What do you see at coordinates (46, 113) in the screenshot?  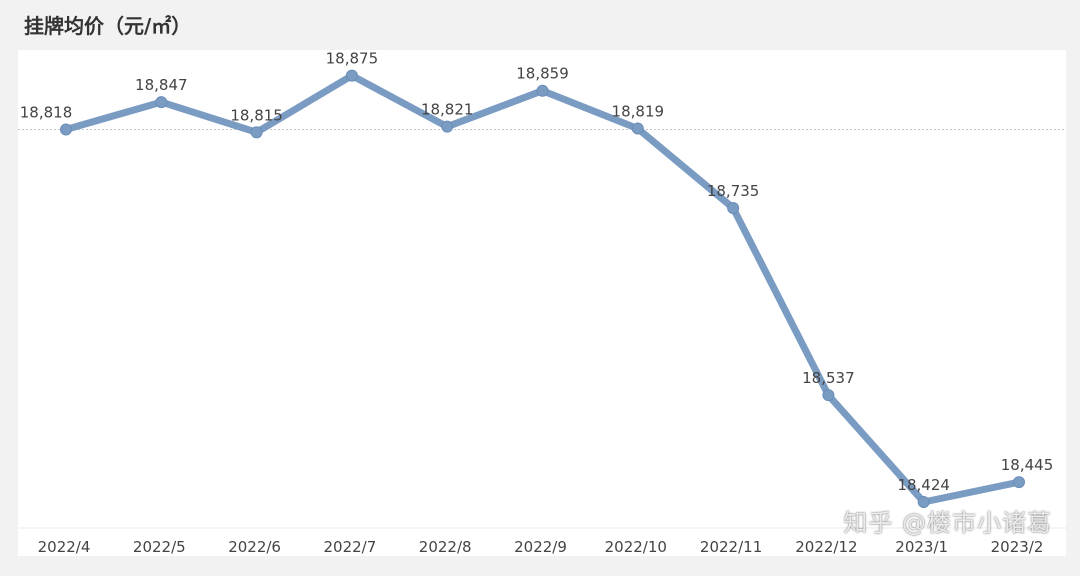 I see `data-label: 18,818` at bounding box center [46, 113].